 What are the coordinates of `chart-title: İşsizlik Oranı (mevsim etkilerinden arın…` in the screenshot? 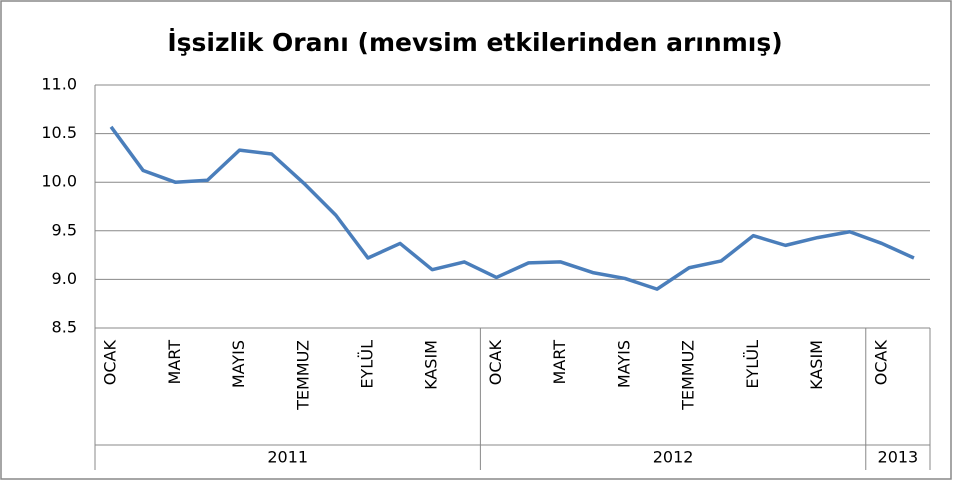 It's located at (474, 42).